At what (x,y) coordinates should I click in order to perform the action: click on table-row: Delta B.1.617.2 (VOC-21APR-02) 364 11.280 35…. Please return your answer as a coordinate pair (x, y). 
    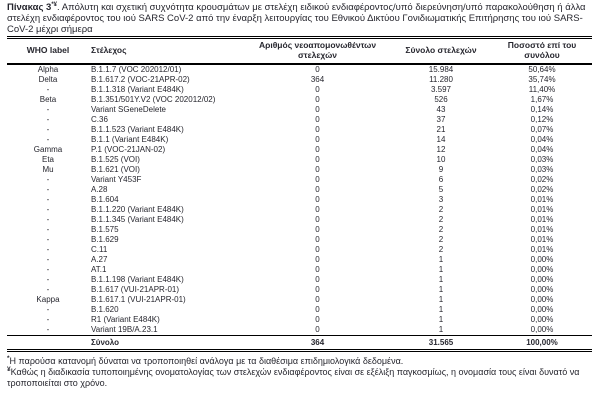
    Looking at the image, I should click on (299, 80).